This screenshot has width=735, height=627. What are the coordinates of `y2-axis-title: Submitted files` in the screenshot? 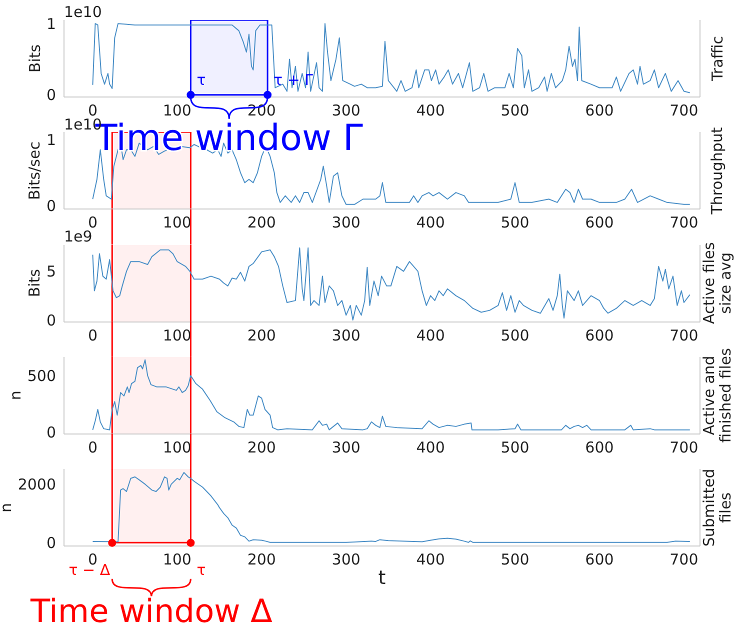 It's located at (717, 507).